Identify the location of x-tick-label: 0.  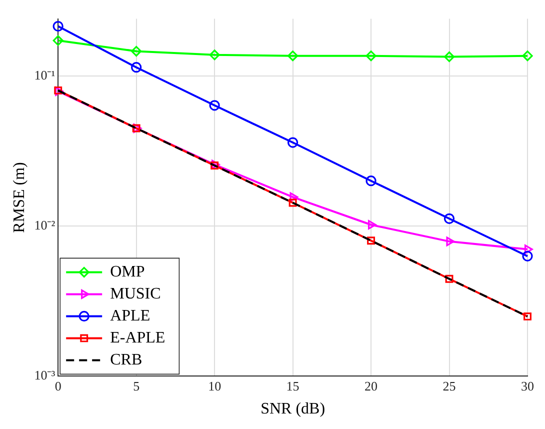
(58, 386).